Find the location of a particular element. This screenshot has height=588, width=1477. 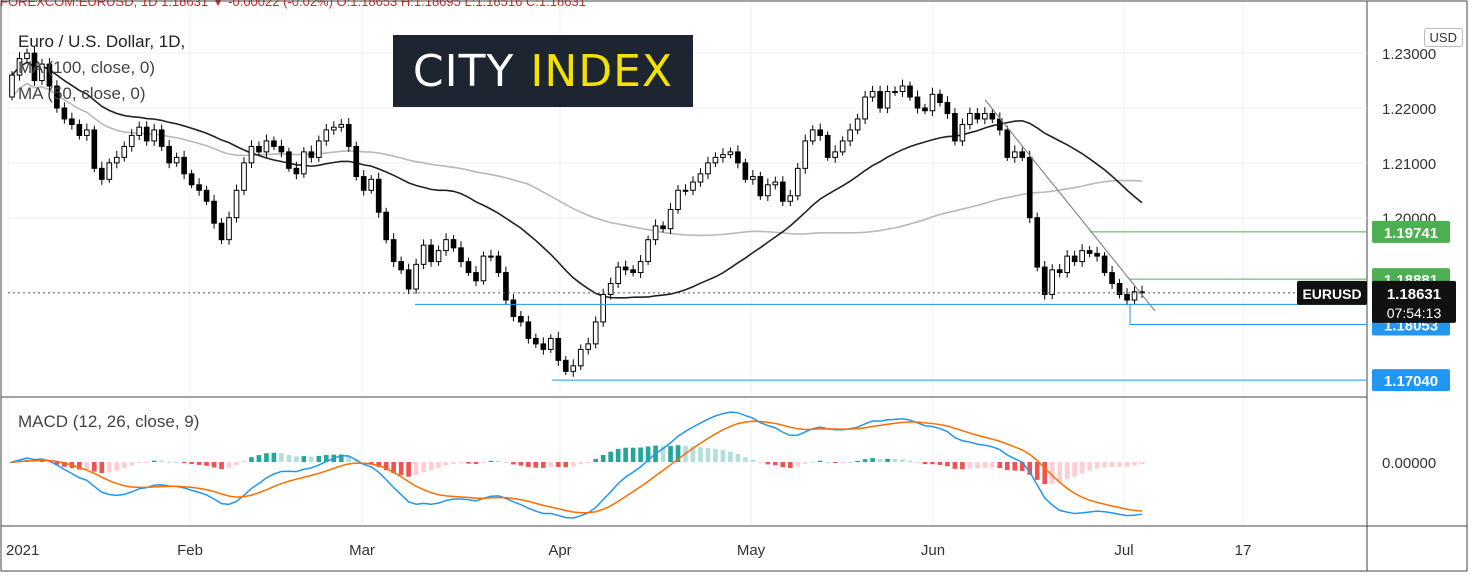

x-tick-label: May is located at coordinates (751, 550).